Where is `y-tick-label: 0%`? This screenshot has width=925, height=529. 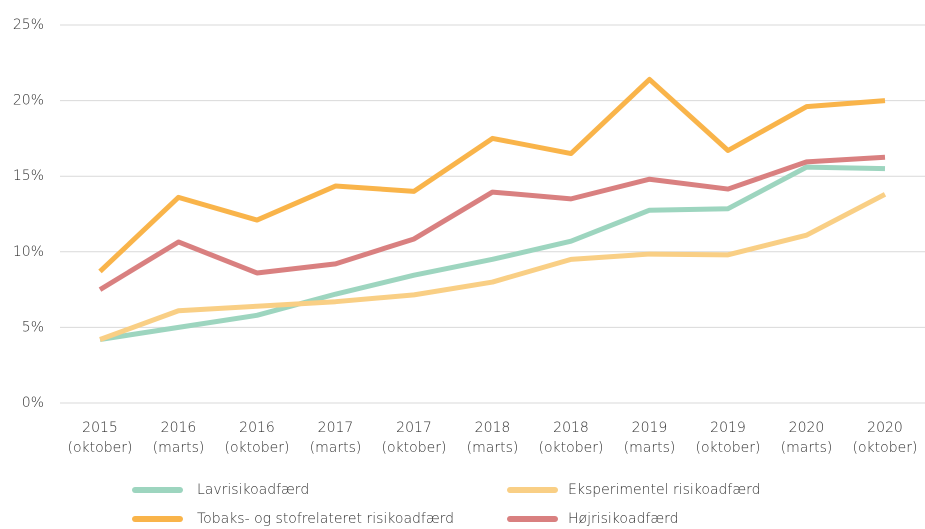 y-tick-label: 0% is located at coordinates (33, 403).